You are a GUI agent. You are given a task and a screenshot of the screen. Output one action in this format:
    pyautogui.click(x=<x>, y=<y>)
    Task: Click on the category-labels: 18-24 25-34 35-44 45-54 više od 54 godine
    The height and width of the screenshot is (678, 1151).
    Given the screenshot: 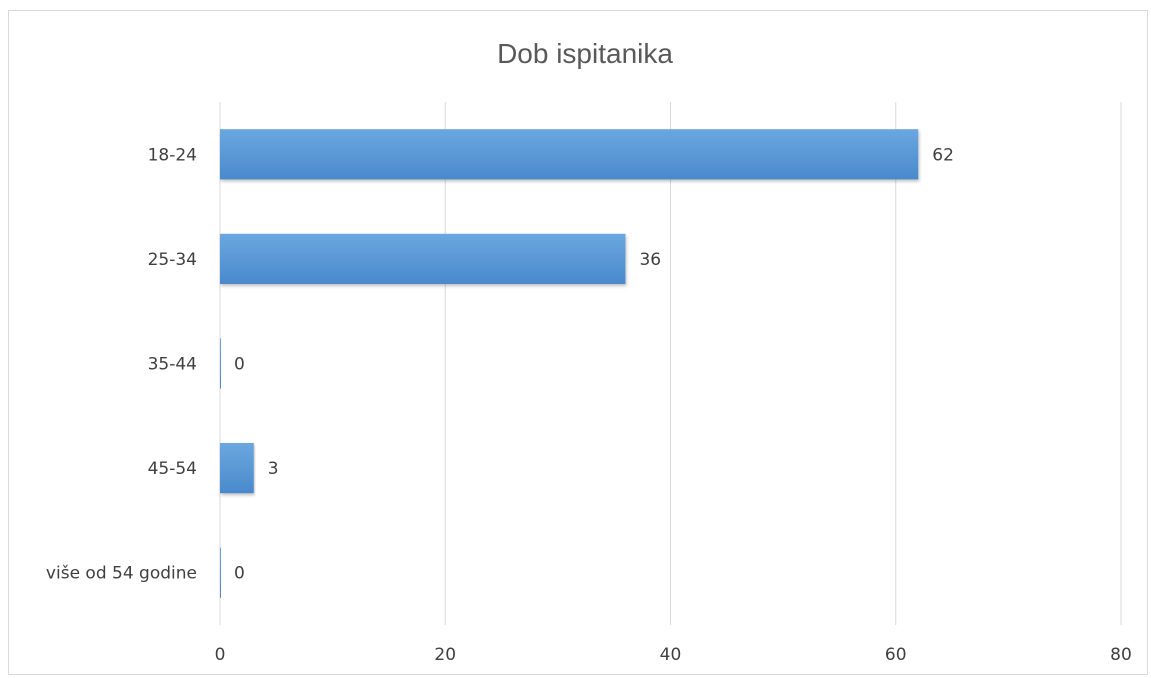 What is the action you would take?
    pyautogui.click(x=121, y=364)
    